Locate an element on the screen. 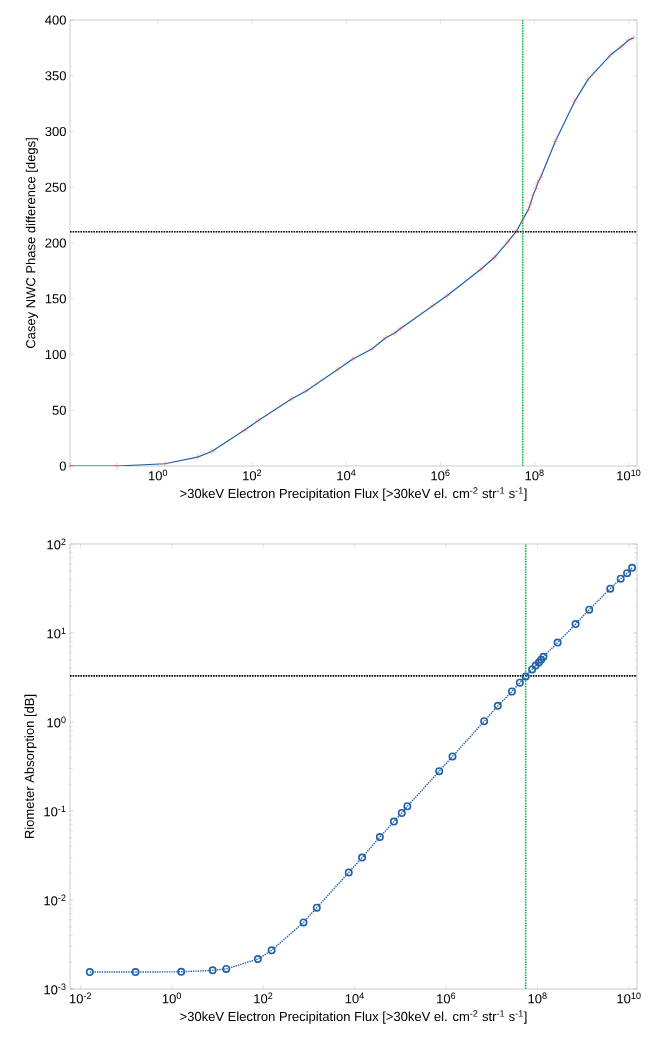 The width and height of the screenshot is (655, 1045). y-tick-label: 100 is located at coordinates (55, 354).